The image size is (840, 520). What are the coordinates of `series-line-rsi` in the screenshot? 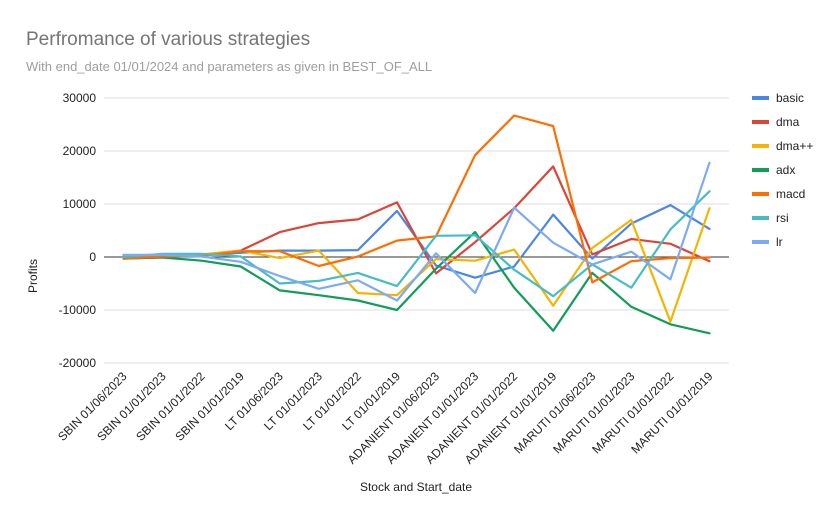 It's located at (416, 244).